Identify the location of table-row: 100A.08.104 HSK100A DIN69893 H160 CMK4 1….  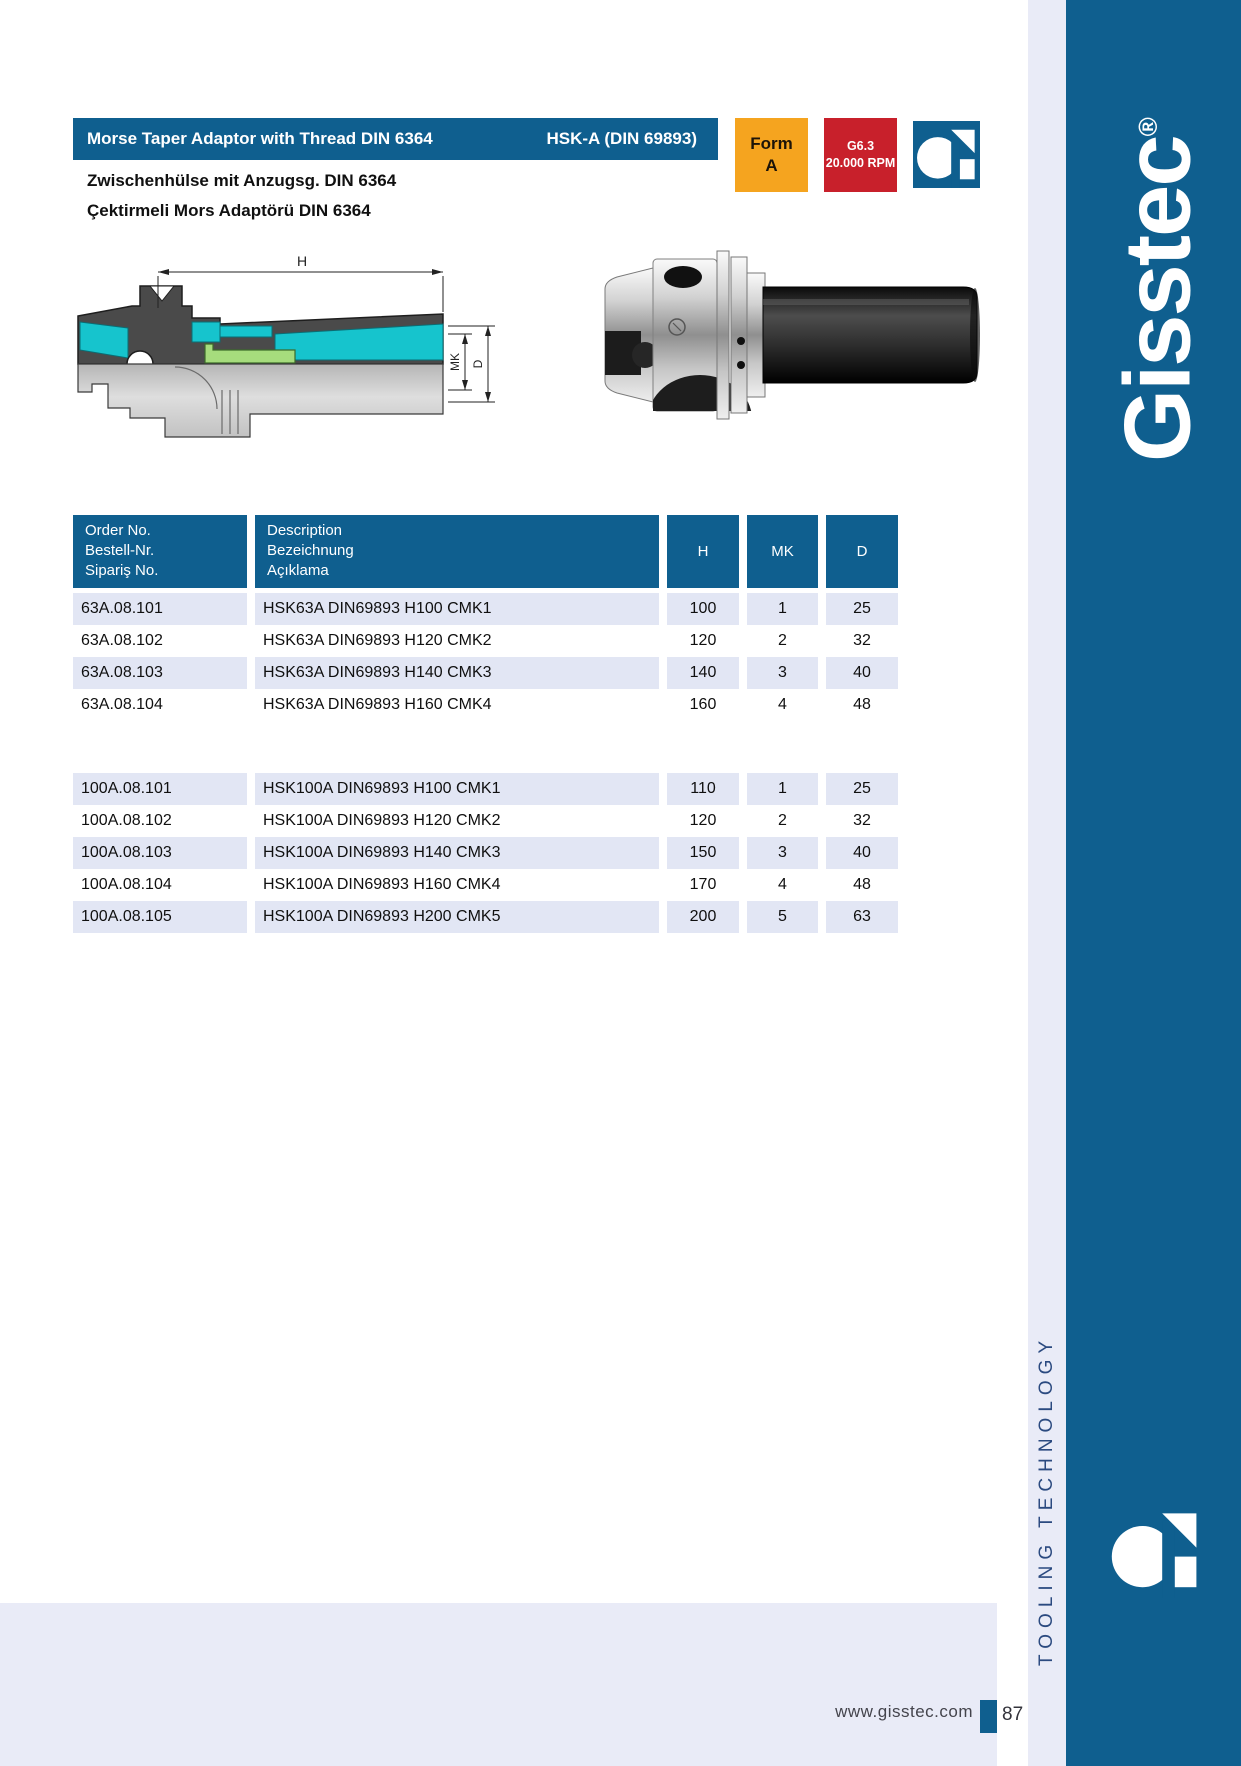
(485, 885).